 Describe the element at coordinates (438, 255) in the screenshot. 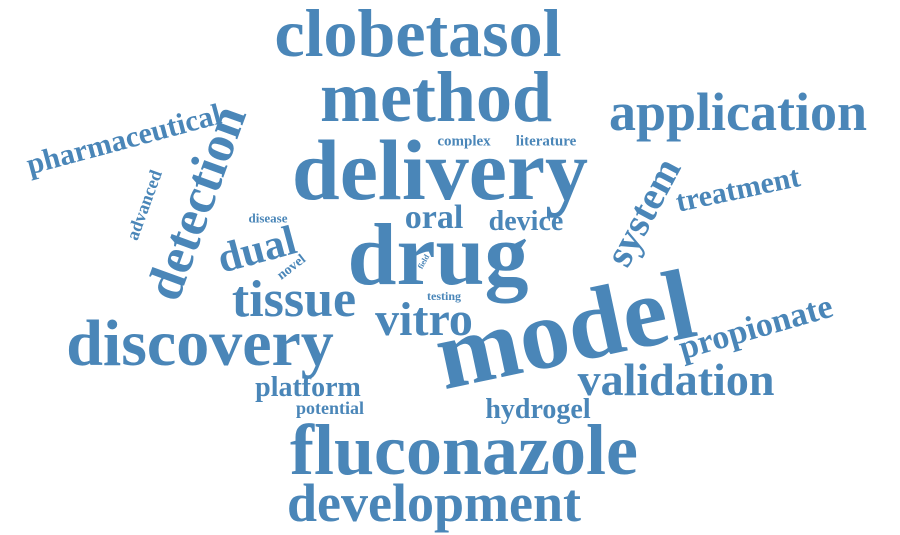

I see `word-drug: drug` at that location.